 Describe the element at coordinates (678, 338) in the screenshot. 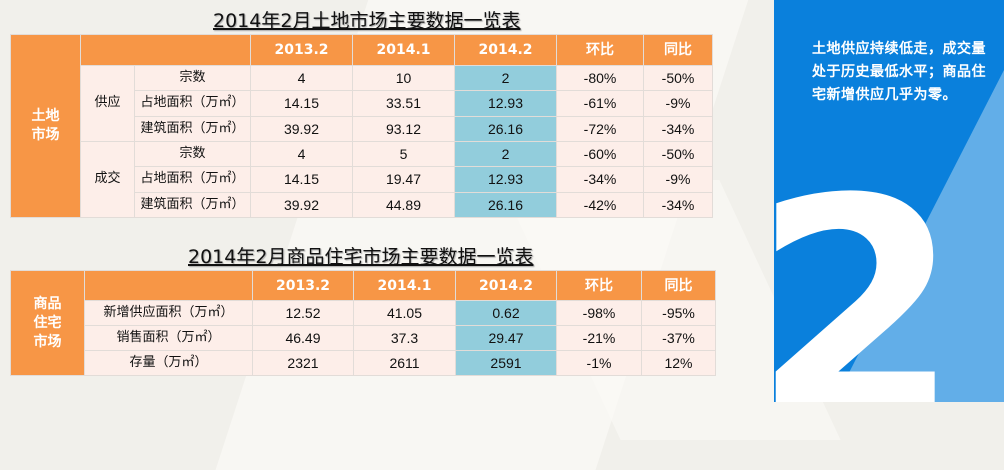

I see `value-cell: -37%` at that location.